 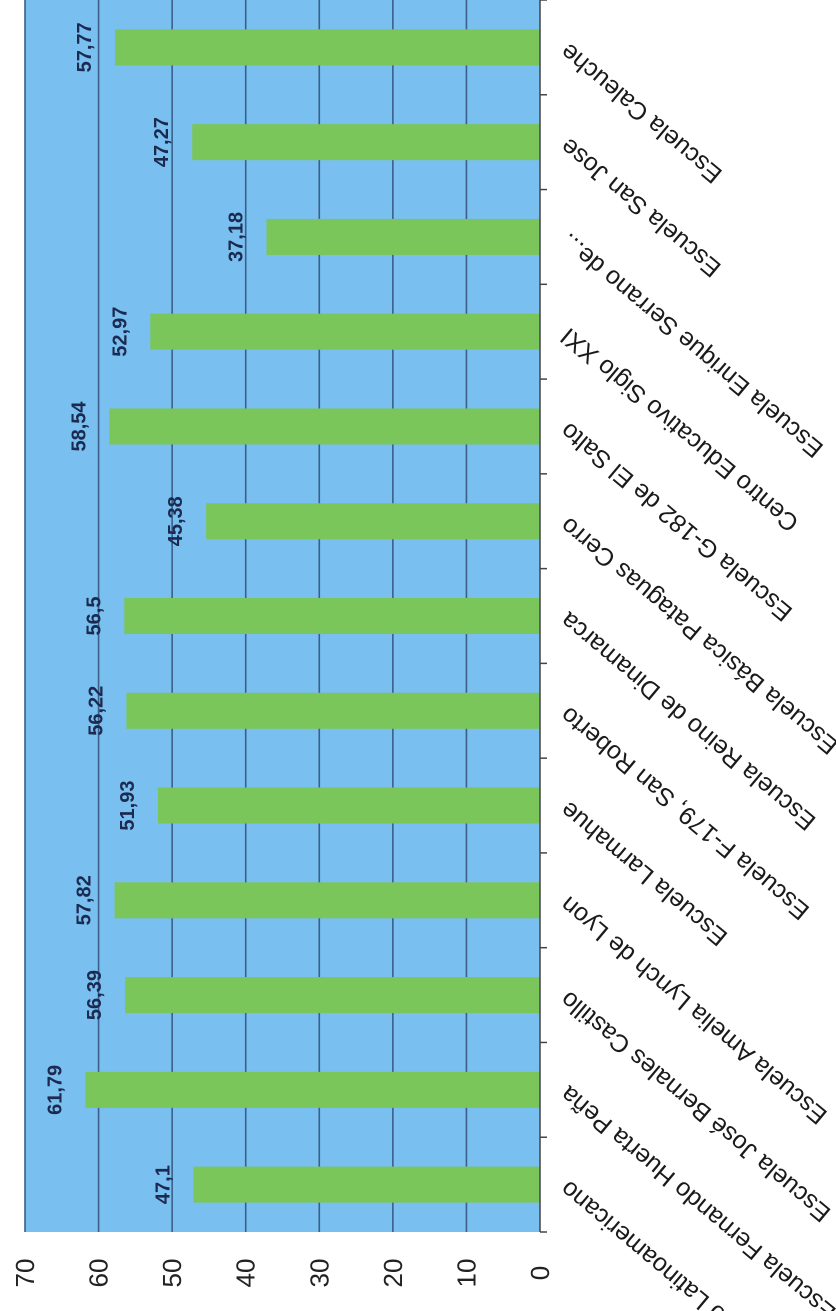 What do you see at coordinates (85, 900) in the screenshot?
I see `data-label: 57,82` at bounding box center [85, 900].